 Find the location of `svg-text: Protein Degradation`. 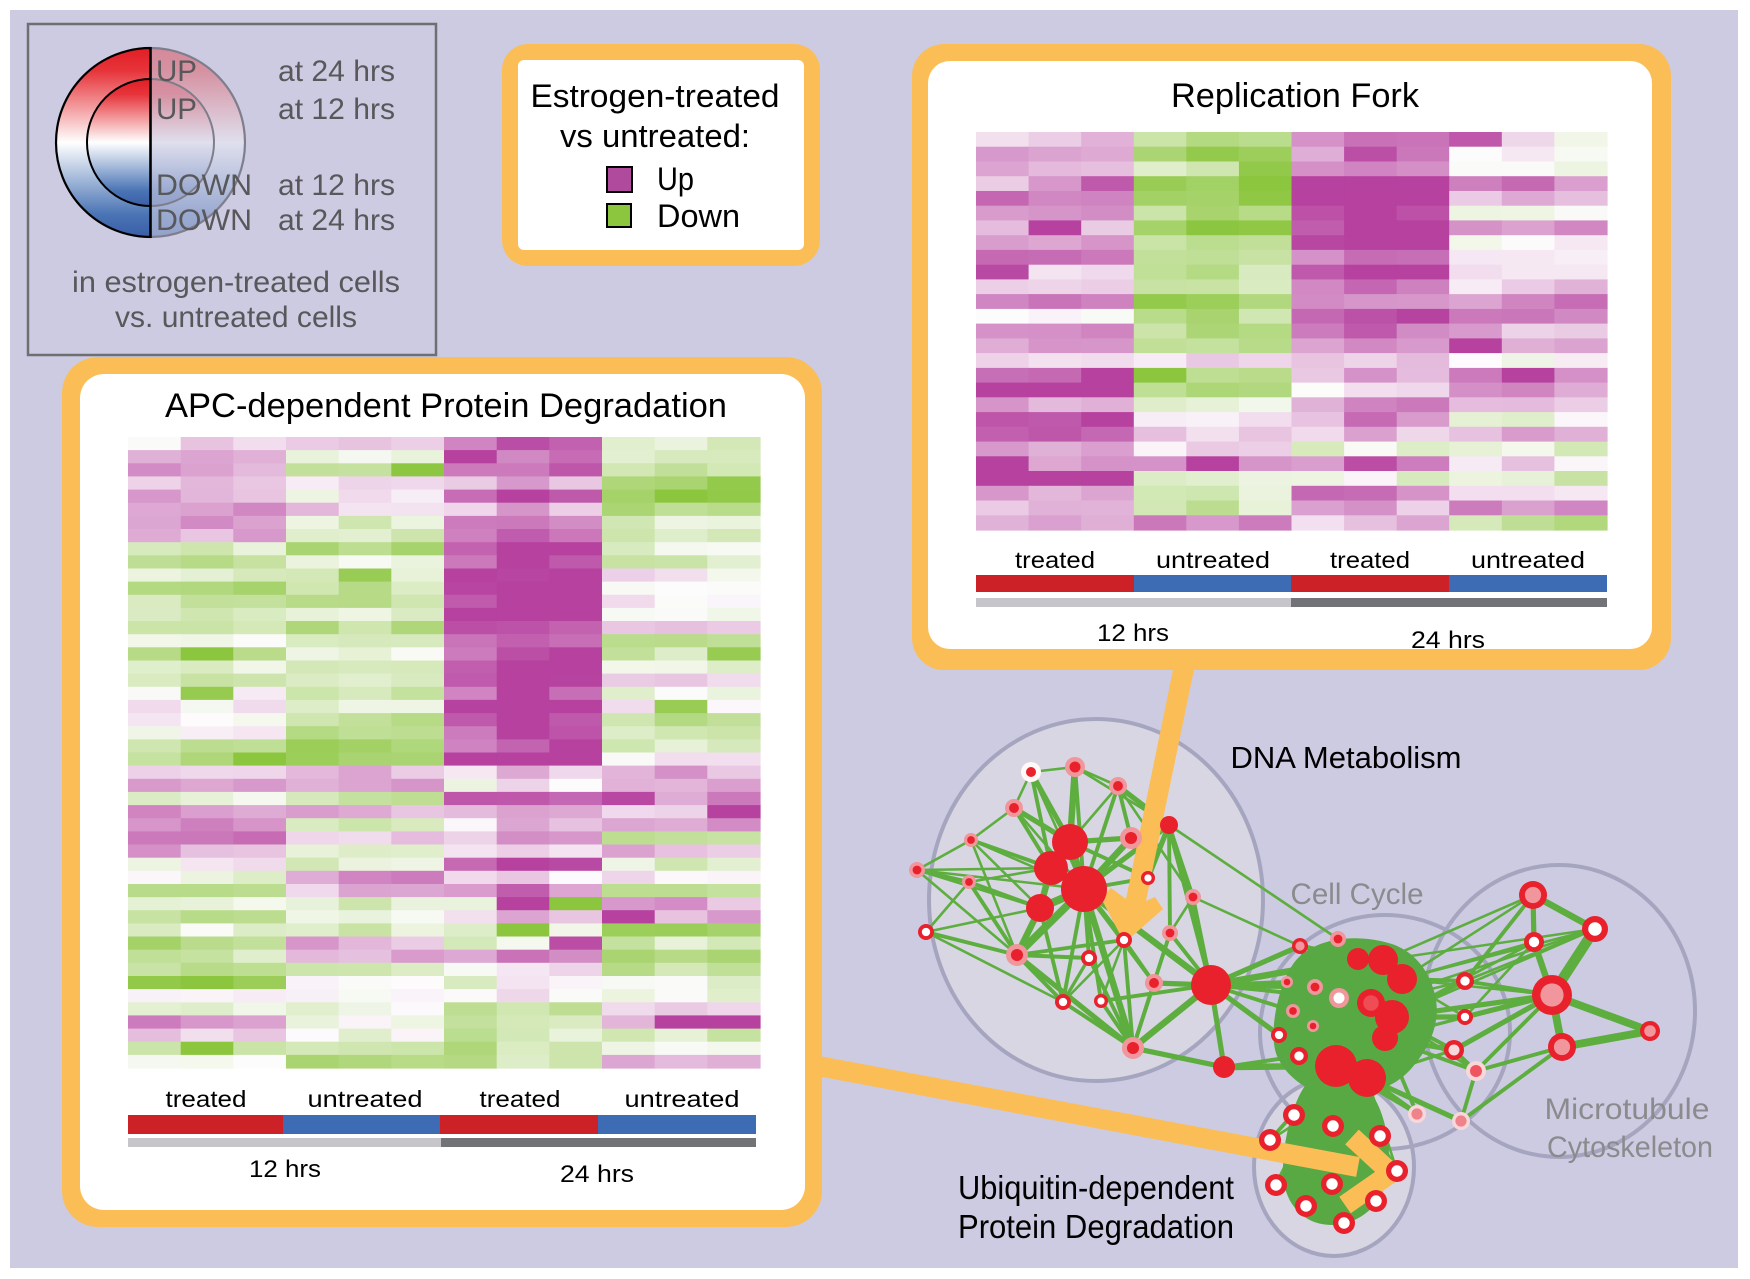

svg-text: Protein Degradation is located at coordinates (1096, 1226).